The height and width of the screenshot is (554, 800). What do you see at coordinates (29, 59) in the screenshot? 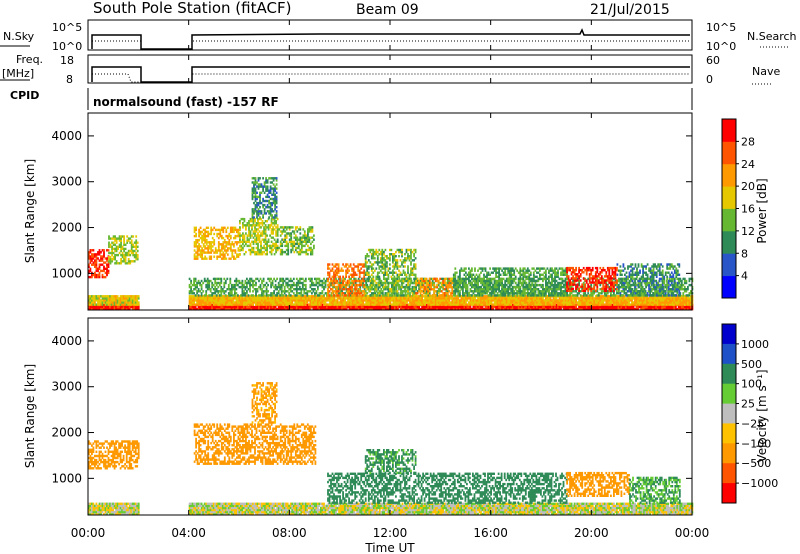
I see `freq-label-1: Freq.` at bounding box center [29, 59].